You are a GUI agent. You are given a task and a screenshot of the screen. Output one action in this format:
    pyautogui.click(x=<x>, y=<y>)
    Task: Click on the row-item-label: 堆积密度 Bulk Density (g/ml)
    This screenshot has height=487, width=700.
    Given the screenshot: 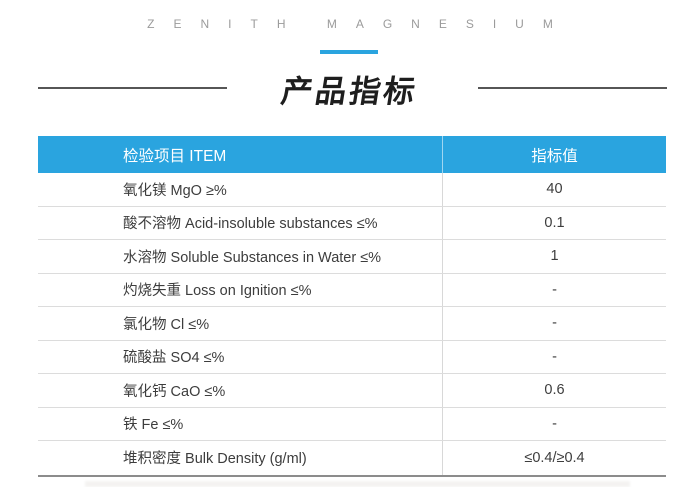 What is the action you would take?
    pyautogui.click(x=215, y=459)
    